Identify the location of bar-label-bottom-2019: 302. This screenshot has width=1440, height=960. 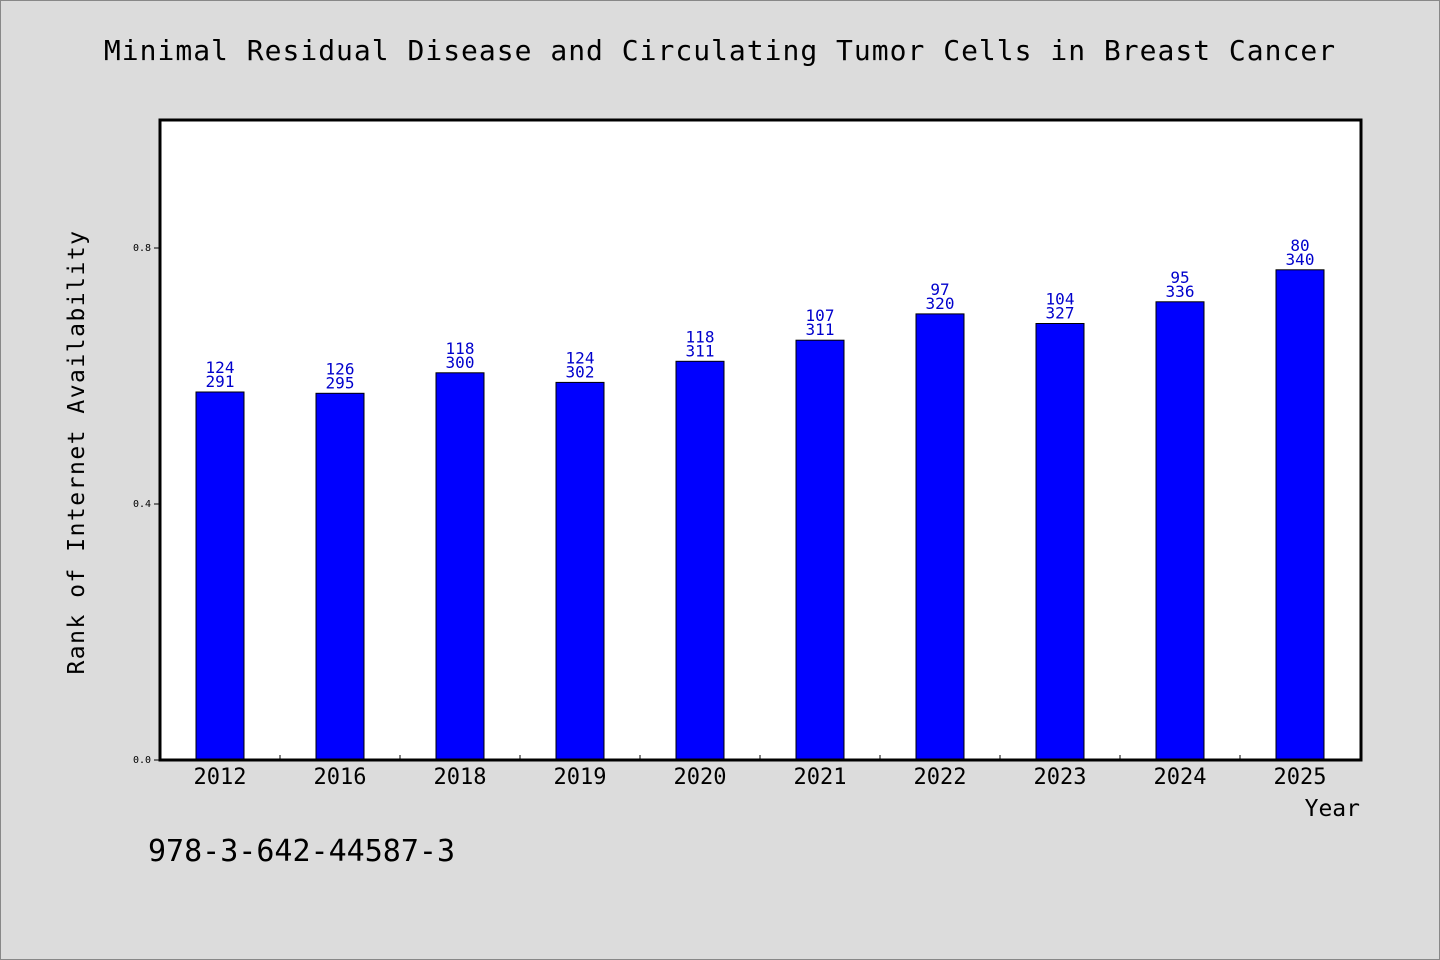
(580, 371).